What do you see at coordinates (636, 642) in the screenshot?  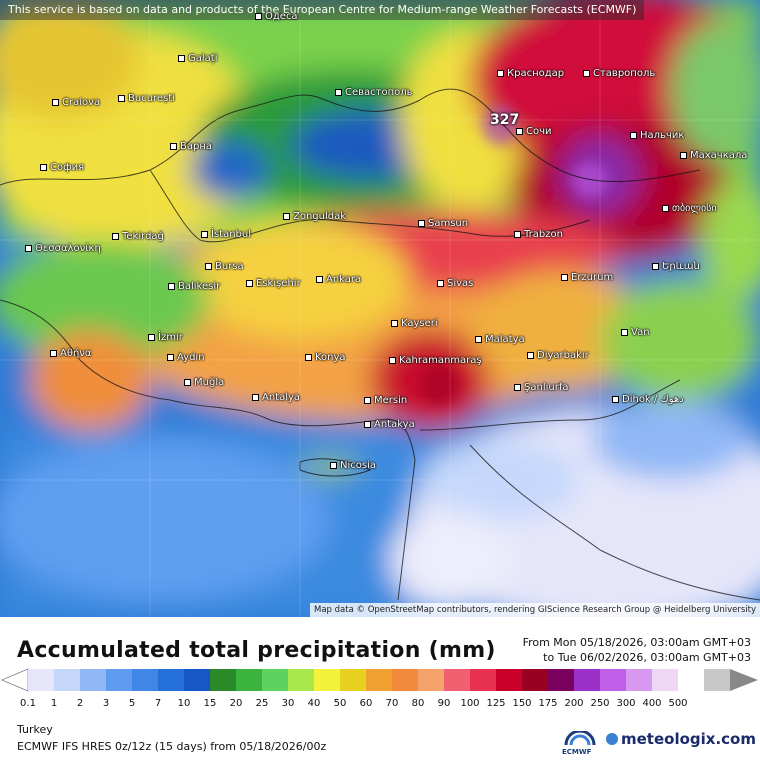 I see `range-from: From Mon 05/18/2026, 03:00am GMT+03` at bounding box center [636, 642].